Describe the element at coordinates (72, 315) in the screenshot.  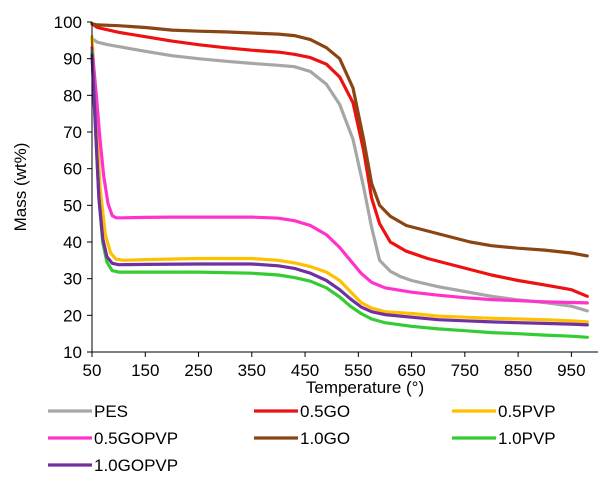
I see `y-tick-label: 20` at that location.